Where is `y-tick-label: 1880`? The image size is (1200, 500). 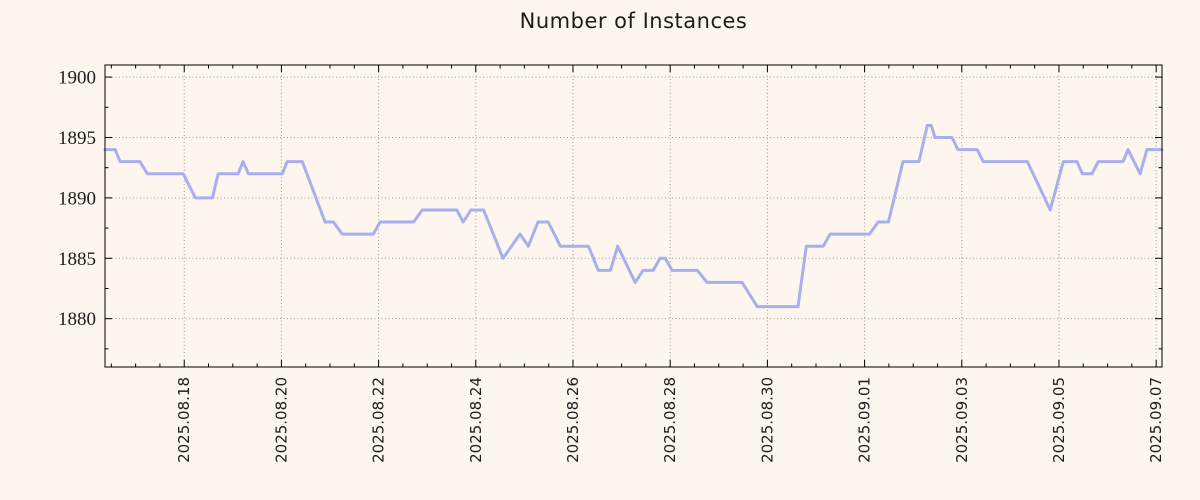 y-tick-label: 1880 is located at coordinates (77, 319).